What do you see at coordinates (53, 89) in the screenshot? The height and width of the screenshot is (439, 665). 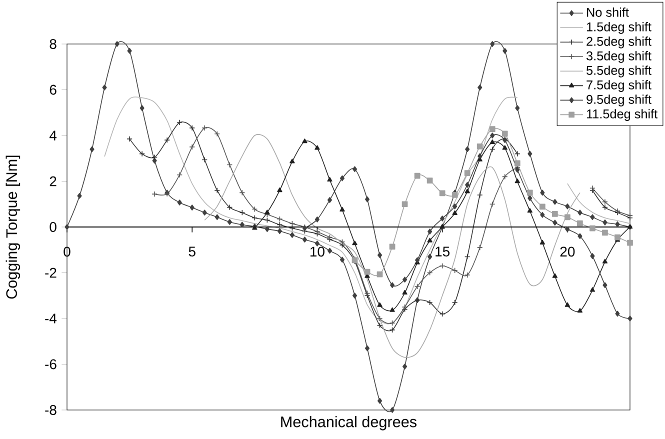 I see `y-tick-label: 6` at bounding box center [53, 89].